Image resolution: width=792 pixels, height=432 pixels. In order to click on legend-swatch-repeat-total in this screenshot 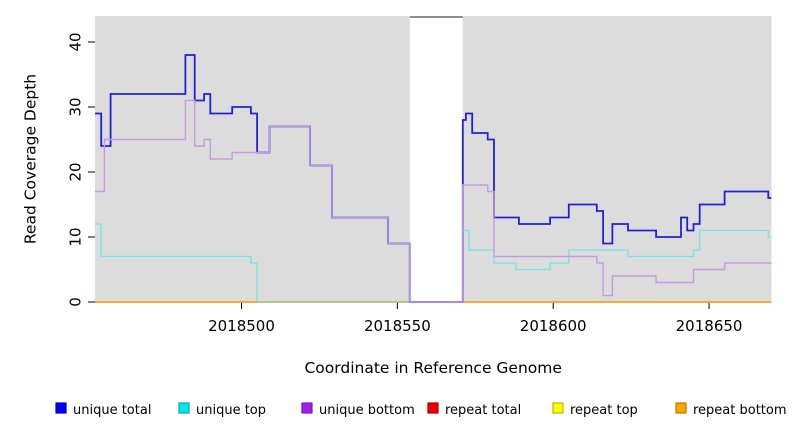, I will do `click(433, 408)`.